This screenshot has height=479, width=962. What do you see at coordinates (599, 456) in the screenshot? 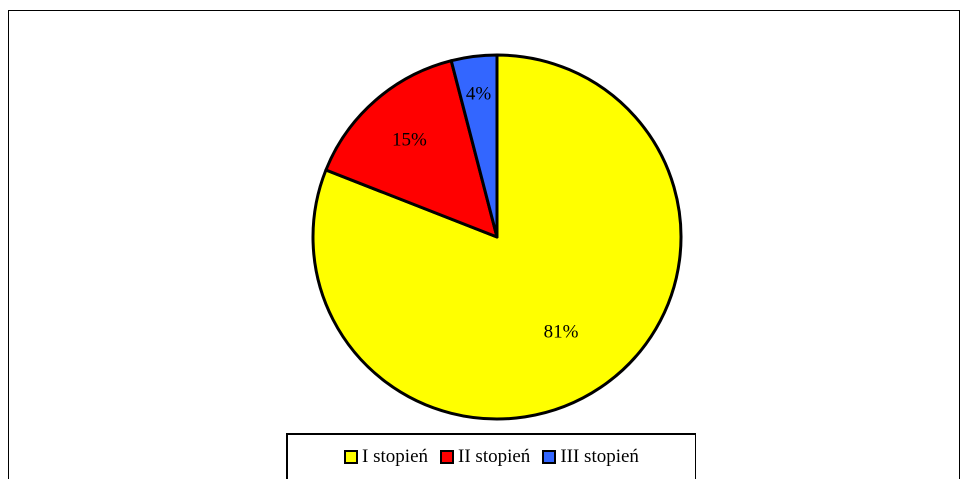
I see `legend-label-iii-stopien: III stopień` at bounding box center [599, 456].